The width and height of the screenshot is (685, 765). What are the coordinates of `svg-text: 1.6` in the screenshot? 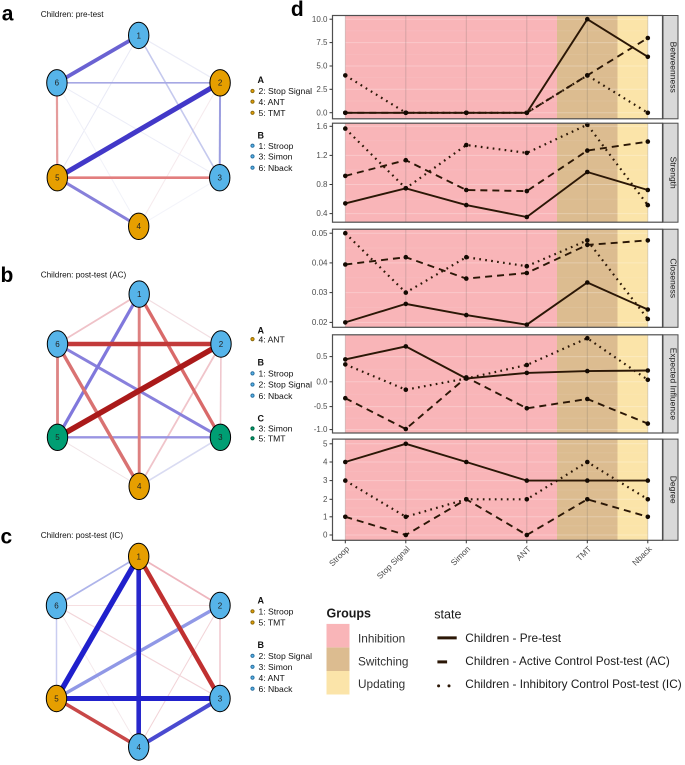 It's located at (322, 126).